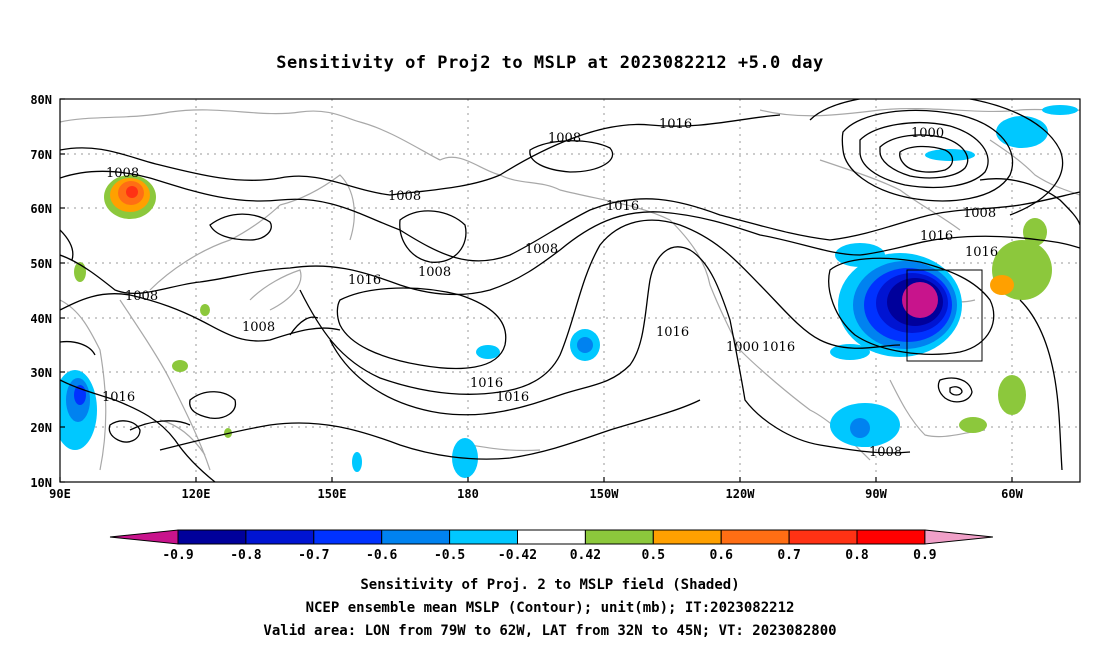  Describe the element at coordinates (41, 319) in the screenshot. I see `lat-label: 40N` at that location.